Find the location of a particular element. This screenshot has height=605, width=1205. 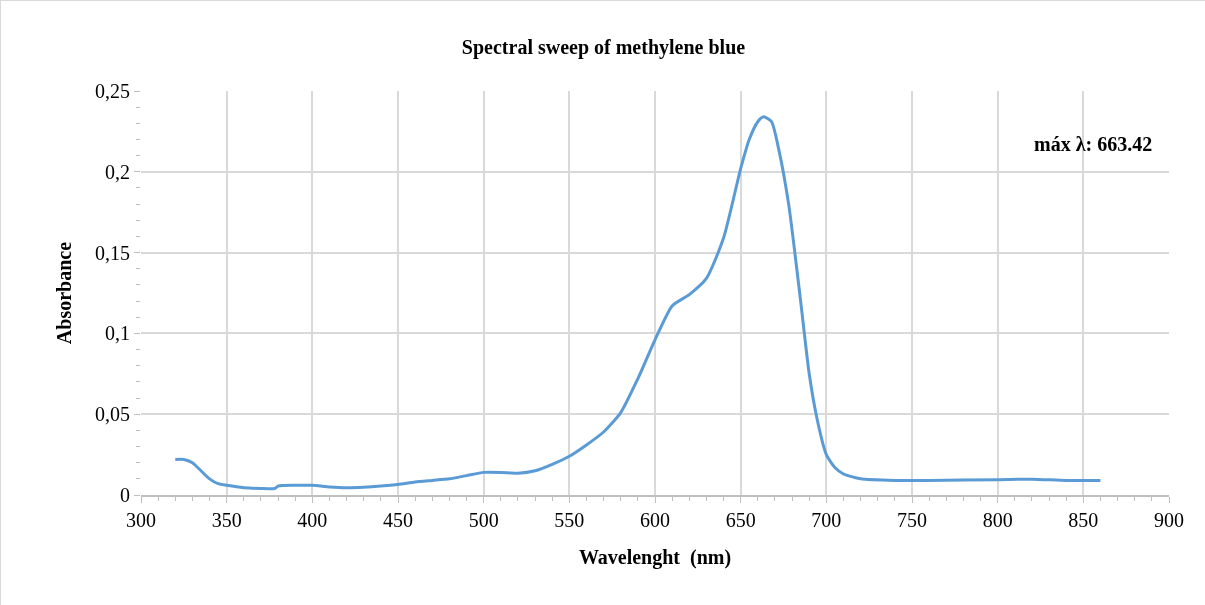

chart-title: Spectral sweep of methylene blue is located at coordinates (603, 48).